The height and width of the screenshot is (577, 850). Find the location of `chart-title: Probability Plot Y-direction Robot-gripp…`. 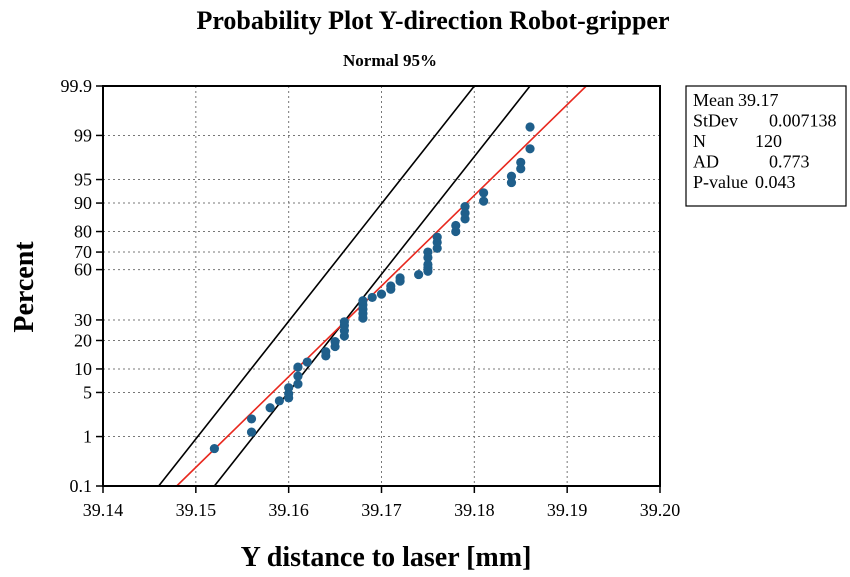

chart-title: Probability Plot Y-direction Robot-gripp… is located at coordinates (432, 20).